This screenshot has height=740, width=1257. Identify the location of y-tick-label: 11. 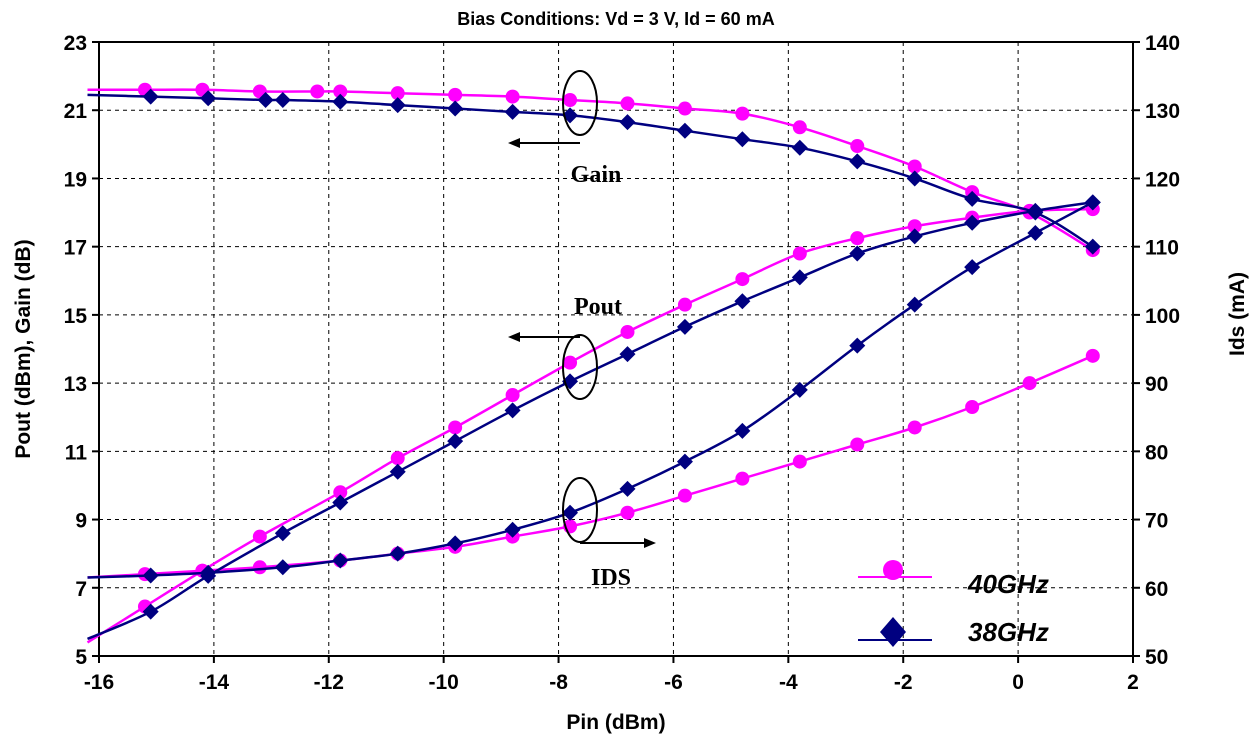
(76, 452).